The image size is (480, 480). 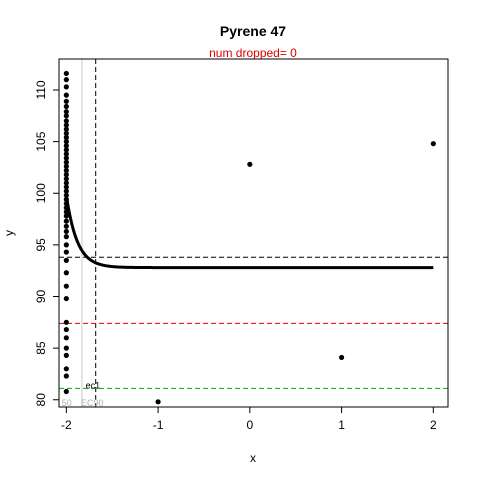 I want to click on annotation-label: EC90, so click(x=92, y=403).